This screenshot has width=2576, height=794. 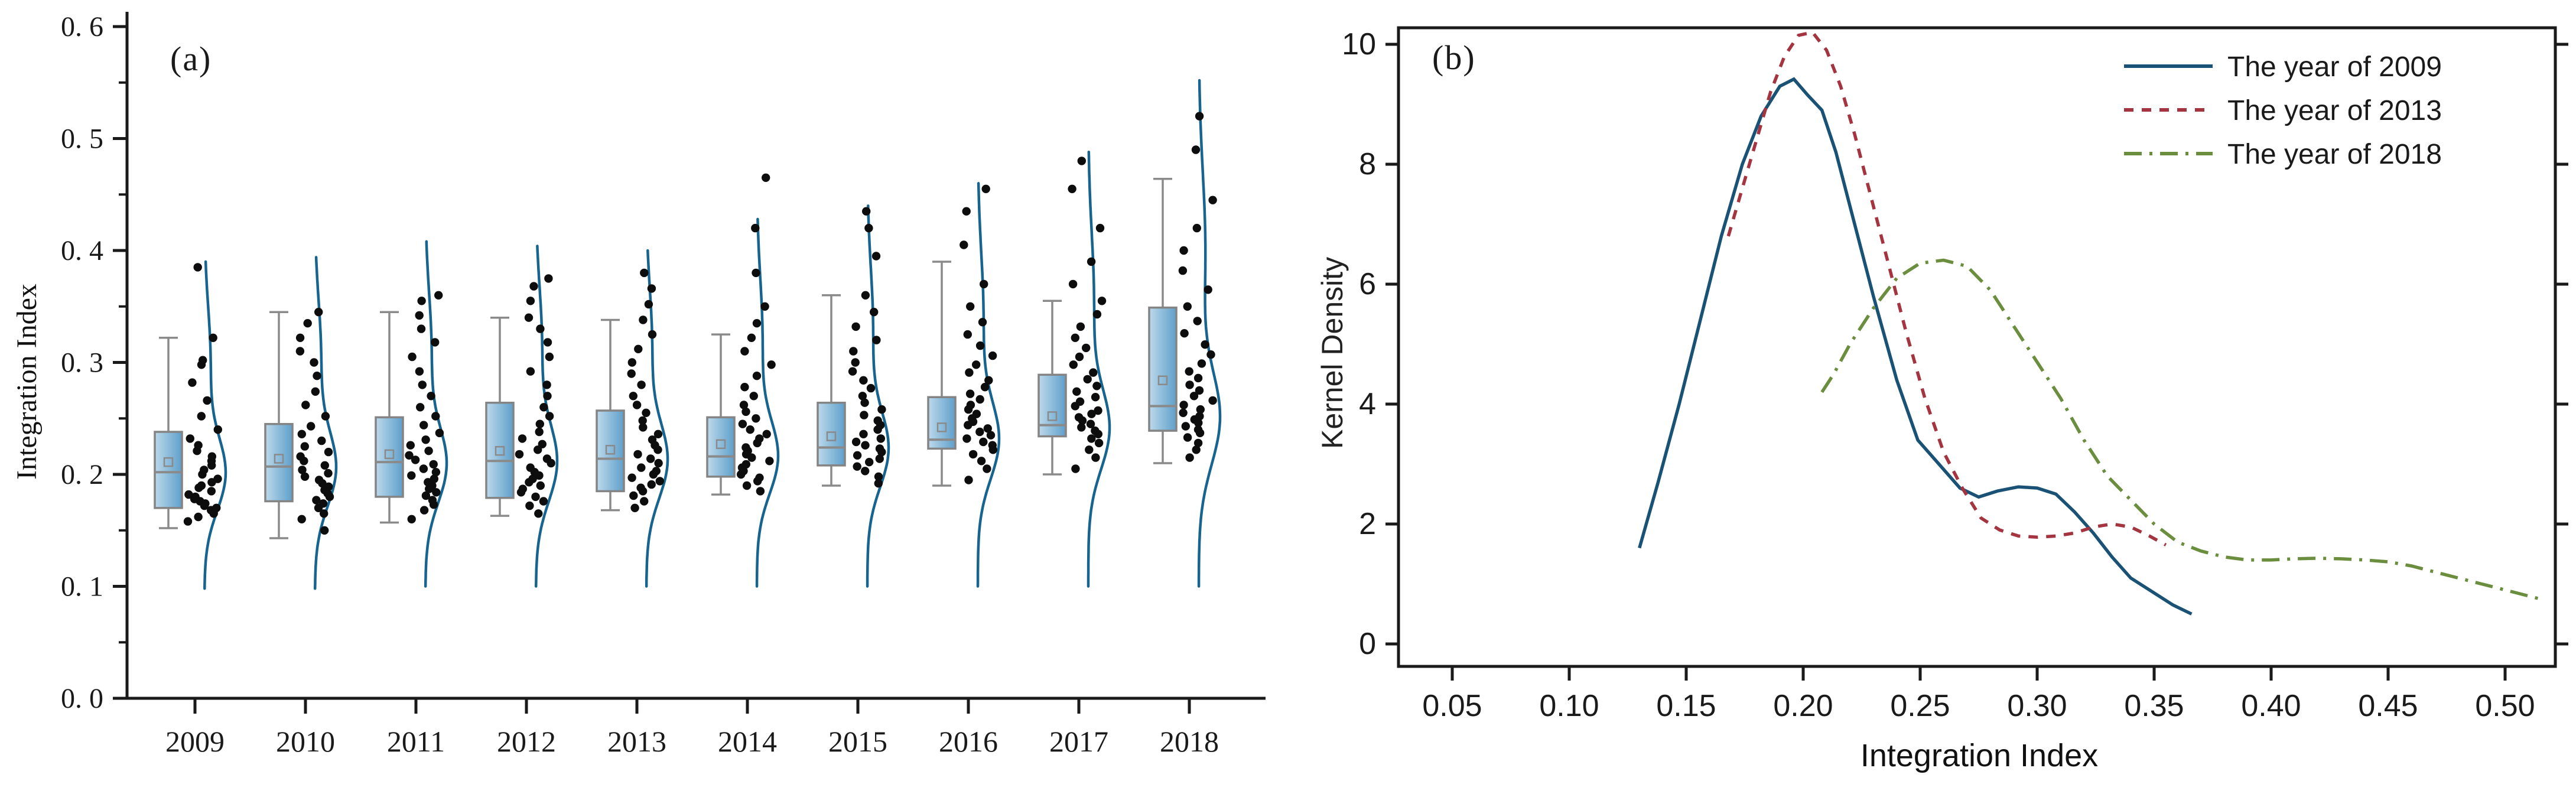 I want to click on panel-a-y-tick-label: 0. 5, so click(x=82, y=139).